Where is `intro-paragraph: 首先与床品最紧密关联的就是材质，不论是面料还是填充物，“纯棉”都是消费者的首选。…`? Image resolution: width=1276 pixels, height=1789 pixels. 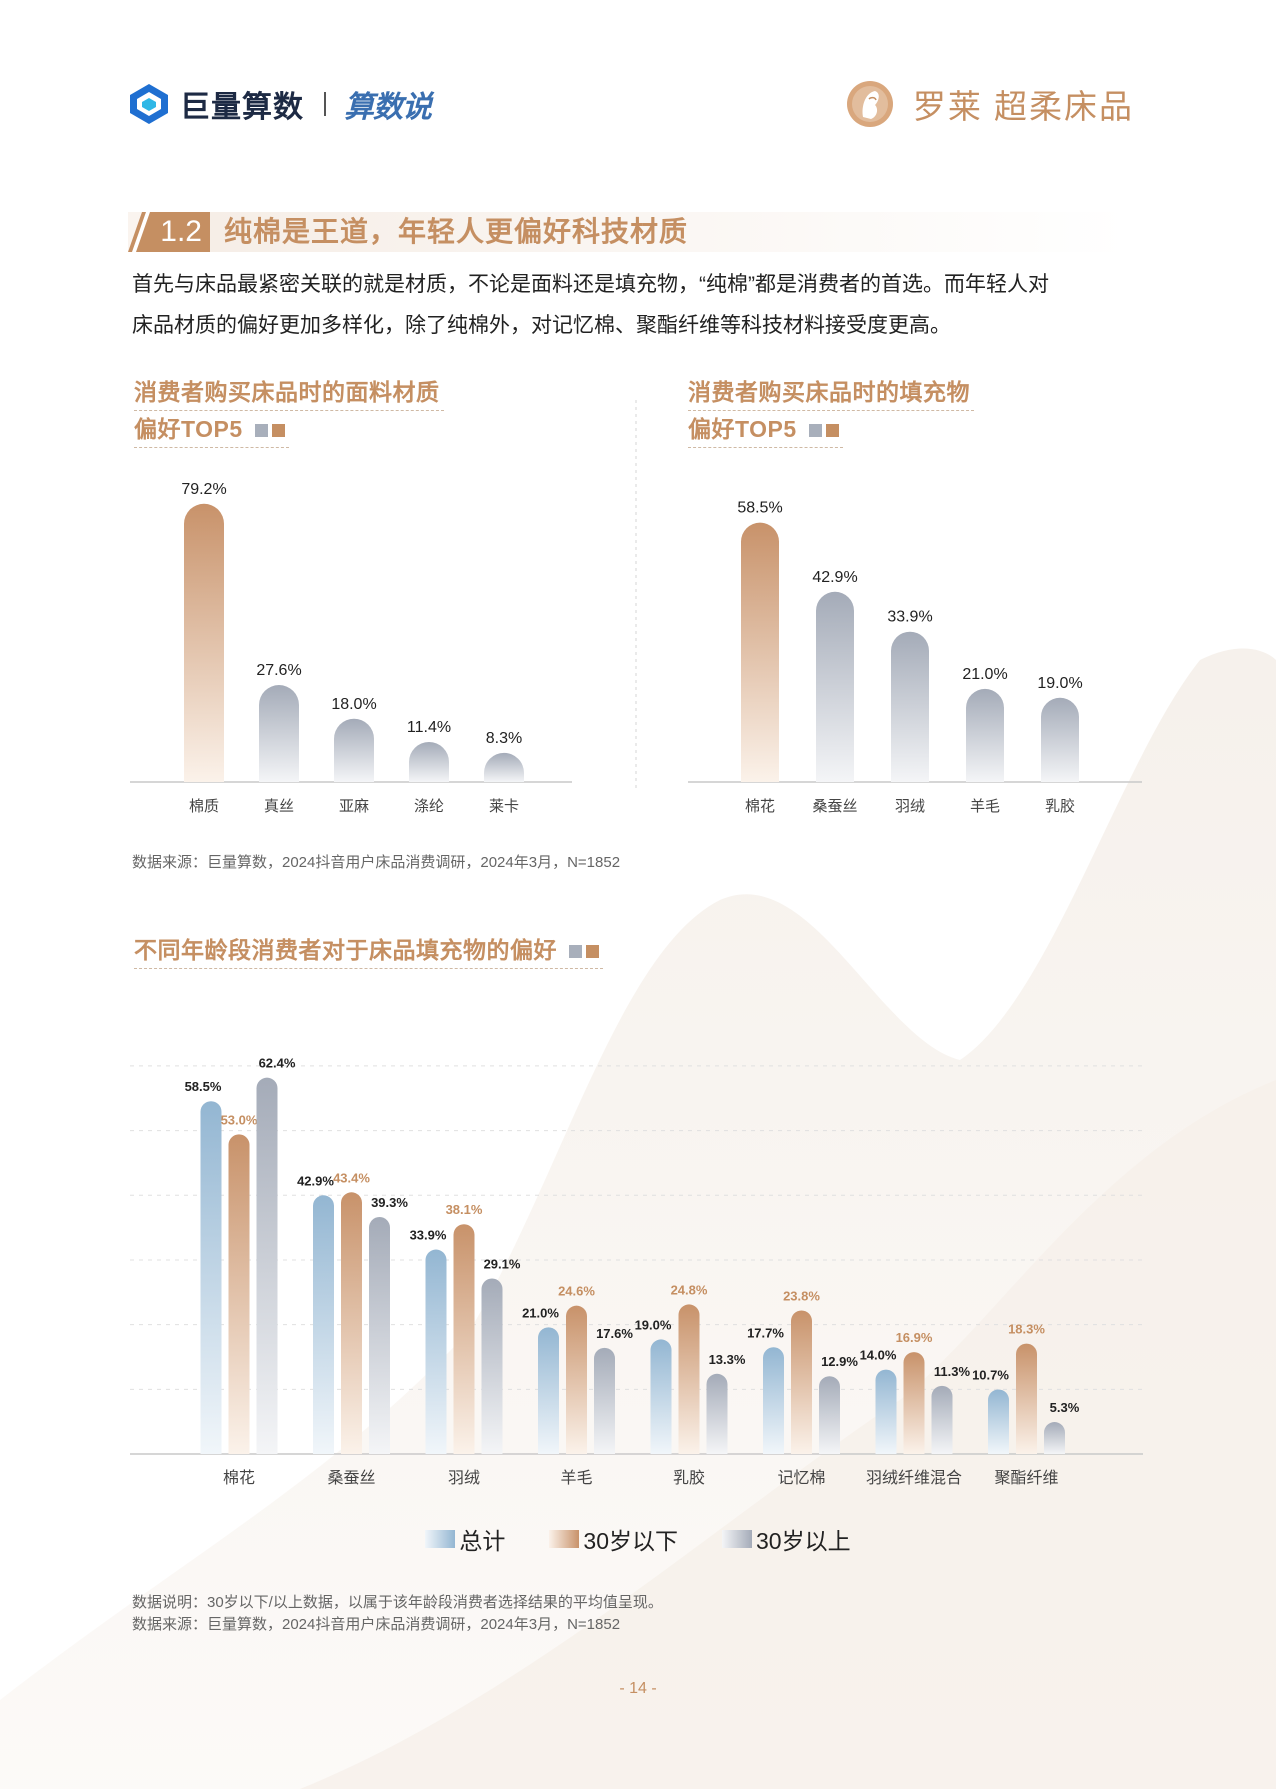
intro-paragraph: 首先与床品最紧密关联的就是材质，不论是面料还是填充物，“纯棉”都是消费者的首选。… is located at coordinates (632, 305).